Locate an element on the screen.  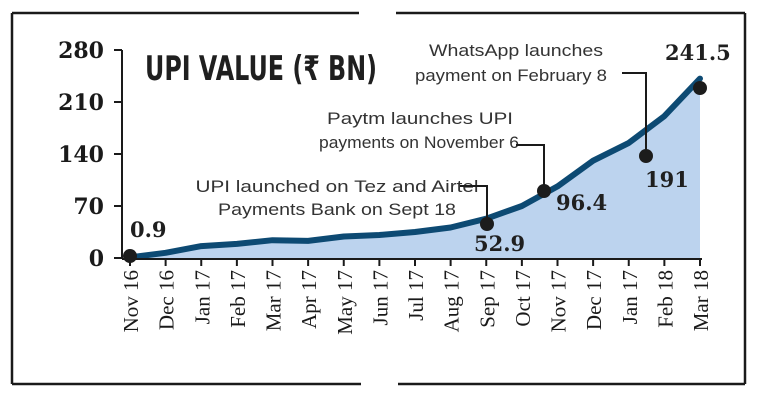
marker-nov16 is located at coordinates (130, 256).